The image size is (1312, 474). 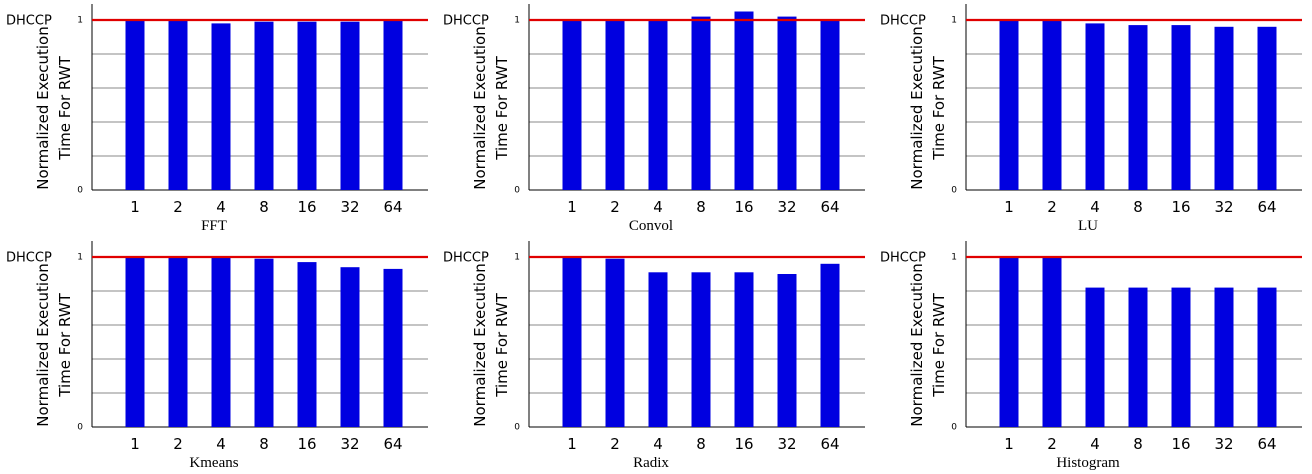 I want to click on chart-title: Radix, so click(x=651, y=463).